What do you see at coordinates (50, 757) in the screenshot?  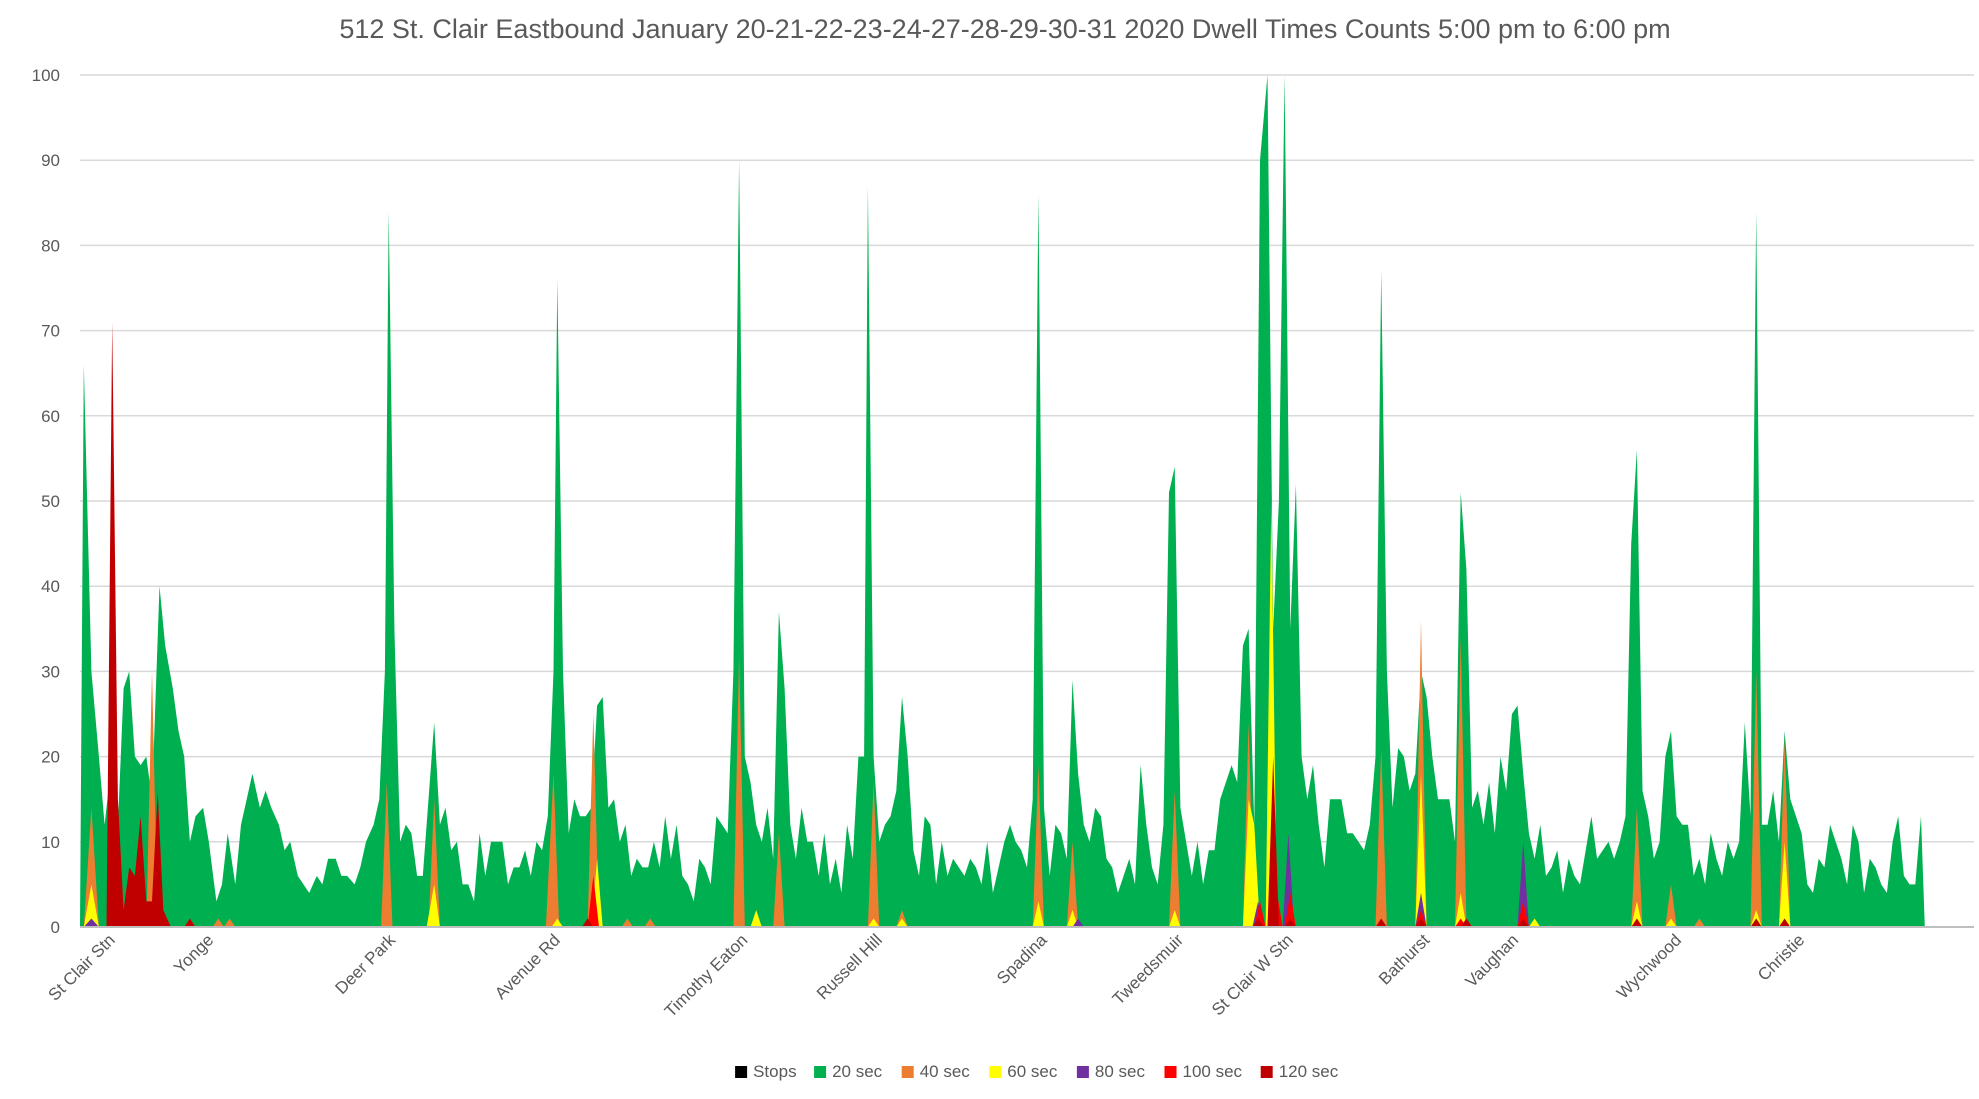 I see `y-tick-label: 20` at bounding box center [50, 757].